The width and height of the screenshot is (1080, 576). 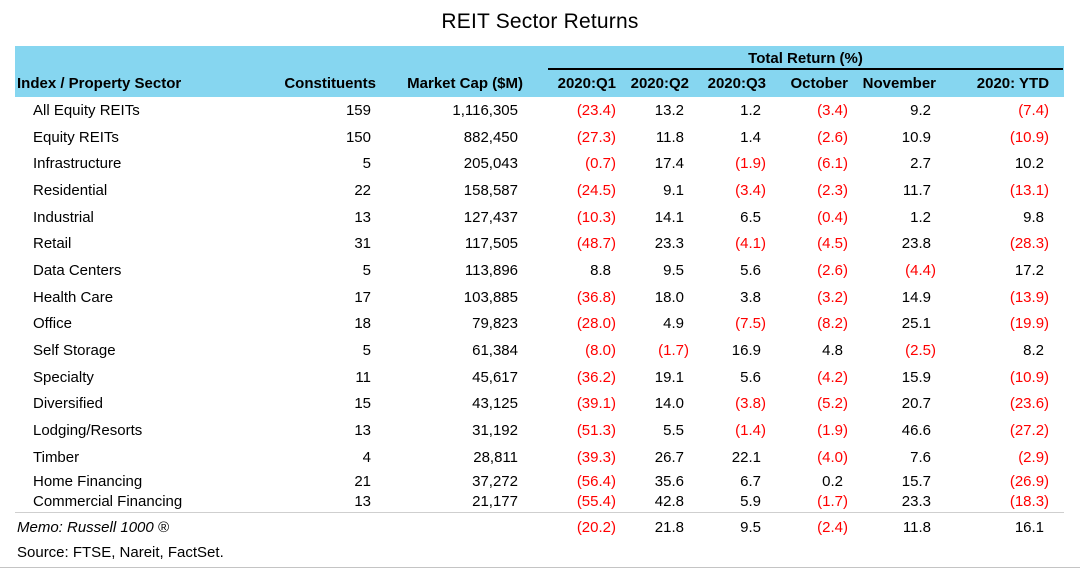 I want to click on return-cell: (48.7), so click(x=596, y=244).